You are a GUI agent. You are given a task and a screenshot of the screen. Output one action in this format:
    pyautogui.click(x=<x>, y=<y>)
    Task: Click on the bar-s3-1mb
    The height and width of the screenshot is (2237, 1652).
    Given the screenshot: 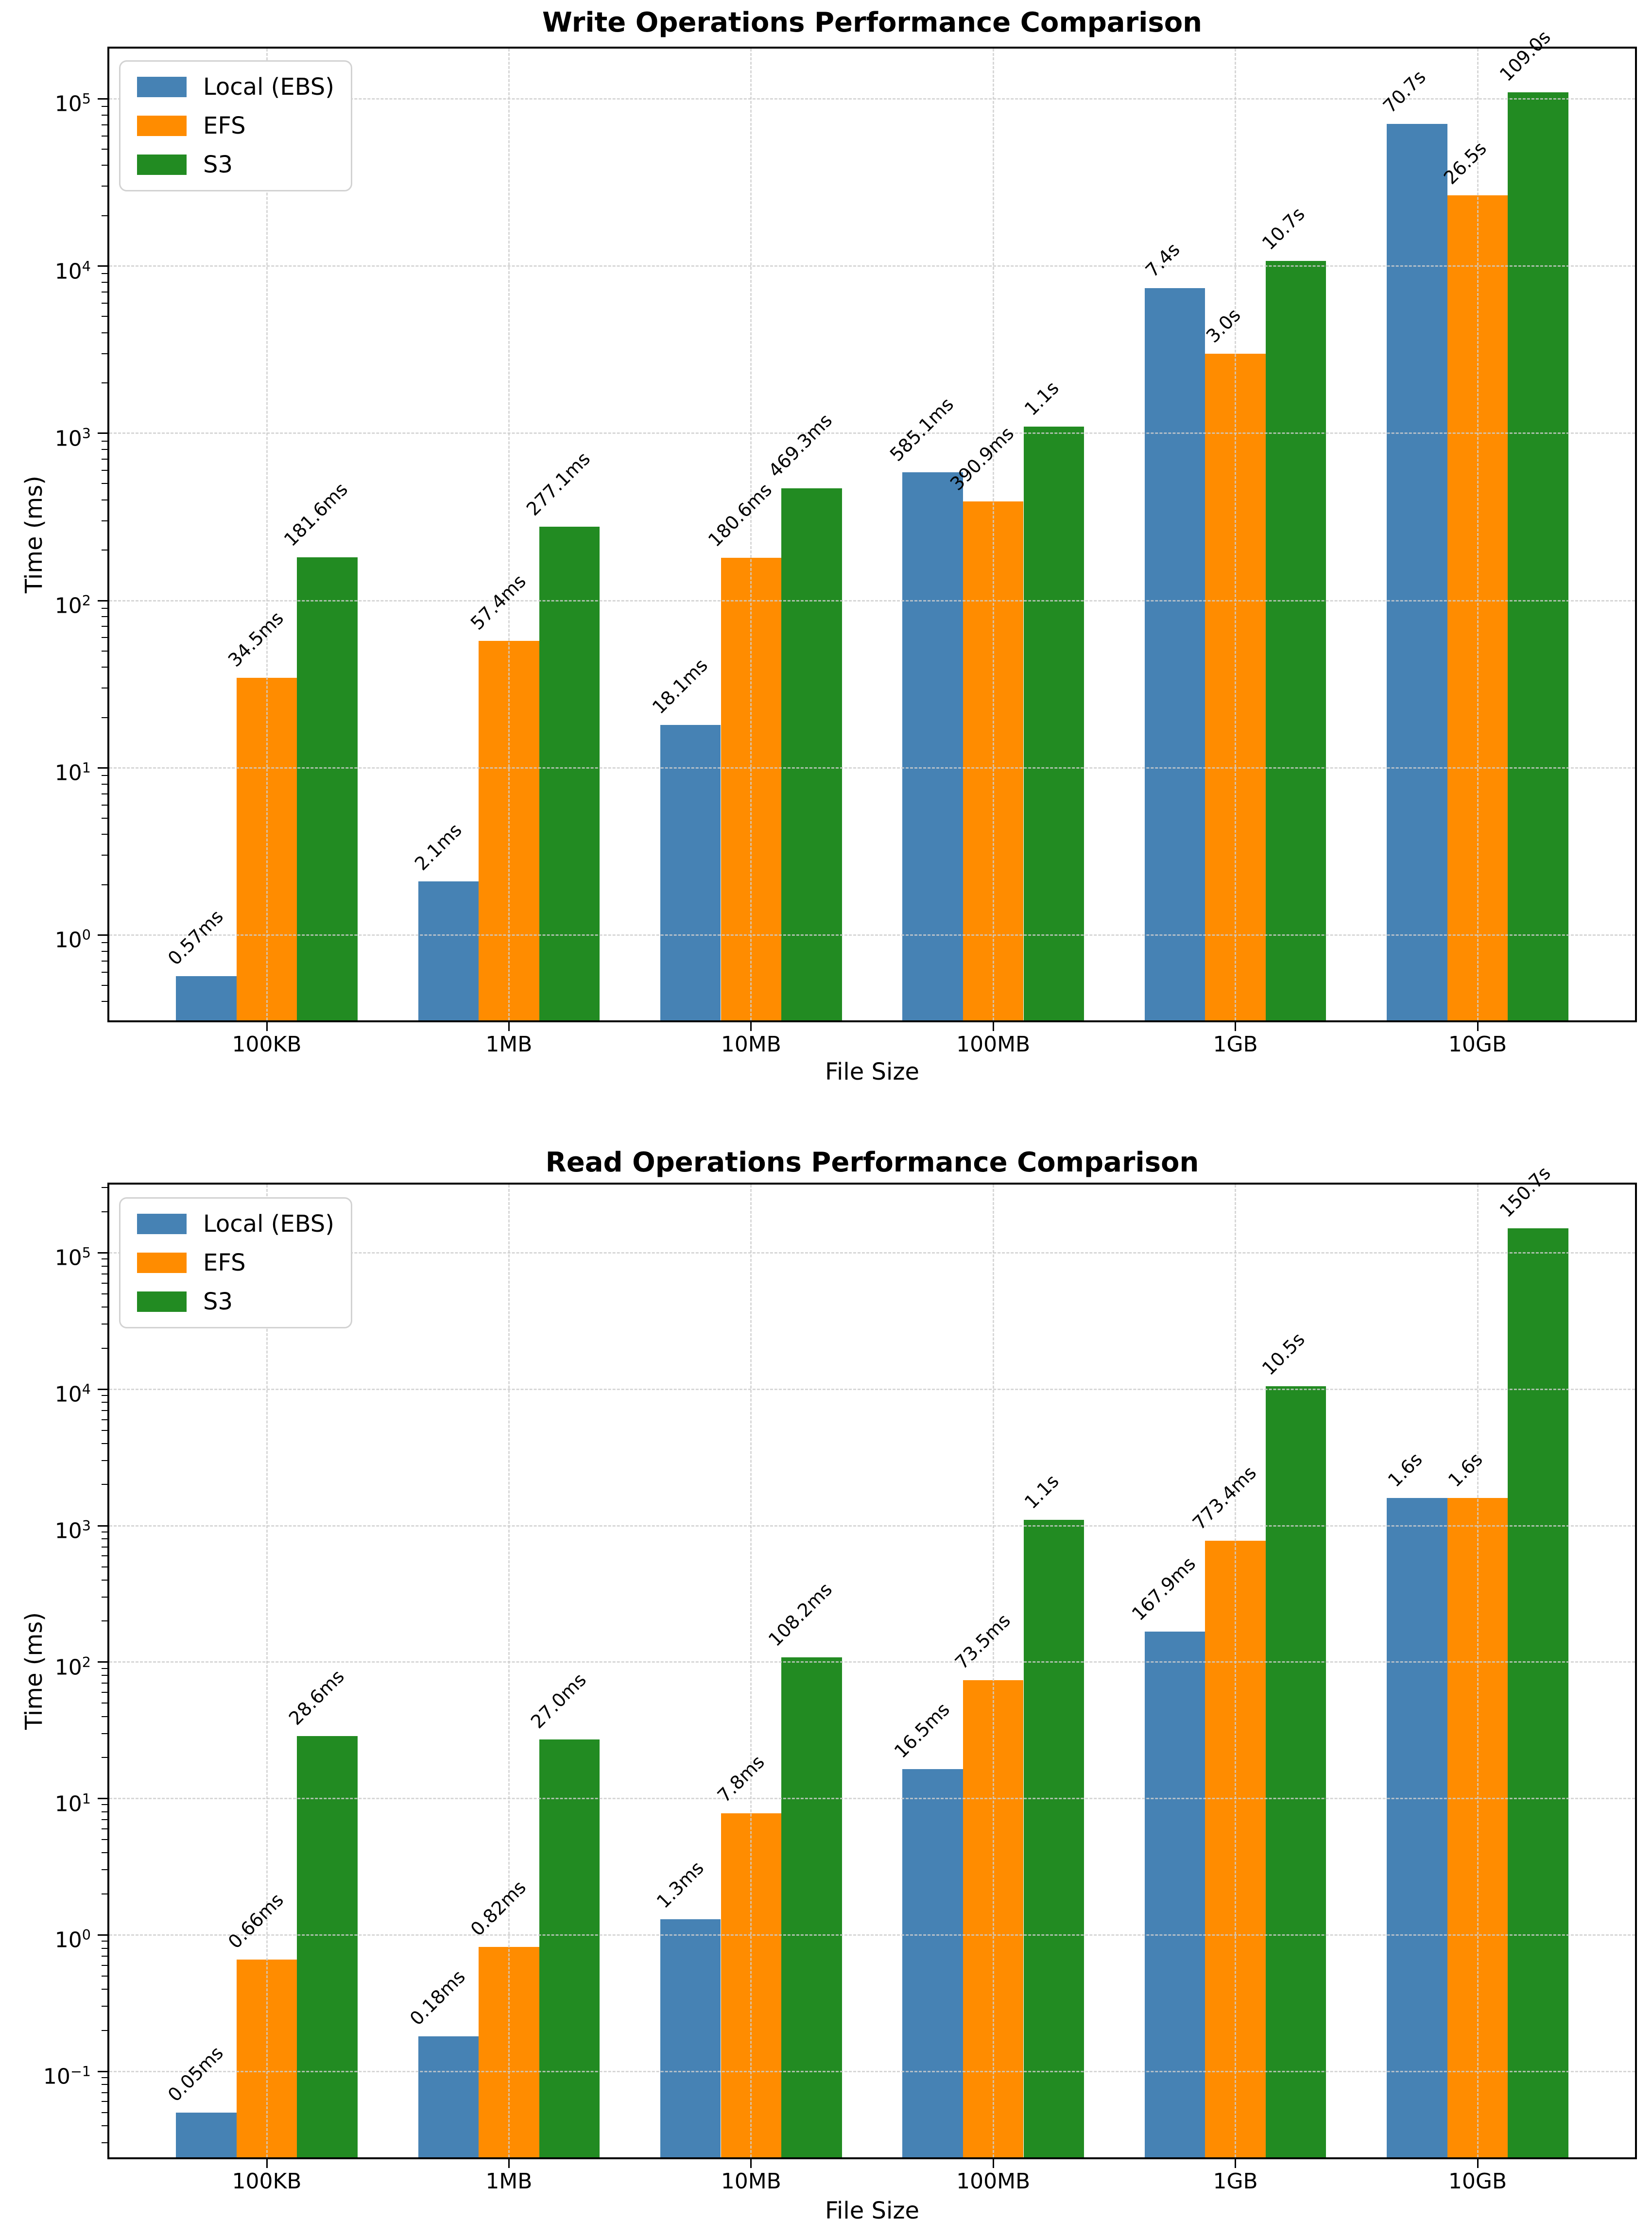 What is the action you would take?
    pyautogui.click(x=569, y=1948)
    